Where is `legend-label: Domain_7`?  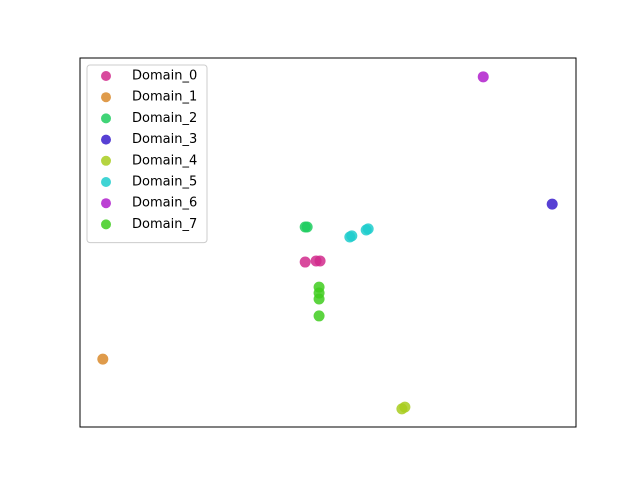 legend-label: Domain_7 is located at coordinates (164, 224).